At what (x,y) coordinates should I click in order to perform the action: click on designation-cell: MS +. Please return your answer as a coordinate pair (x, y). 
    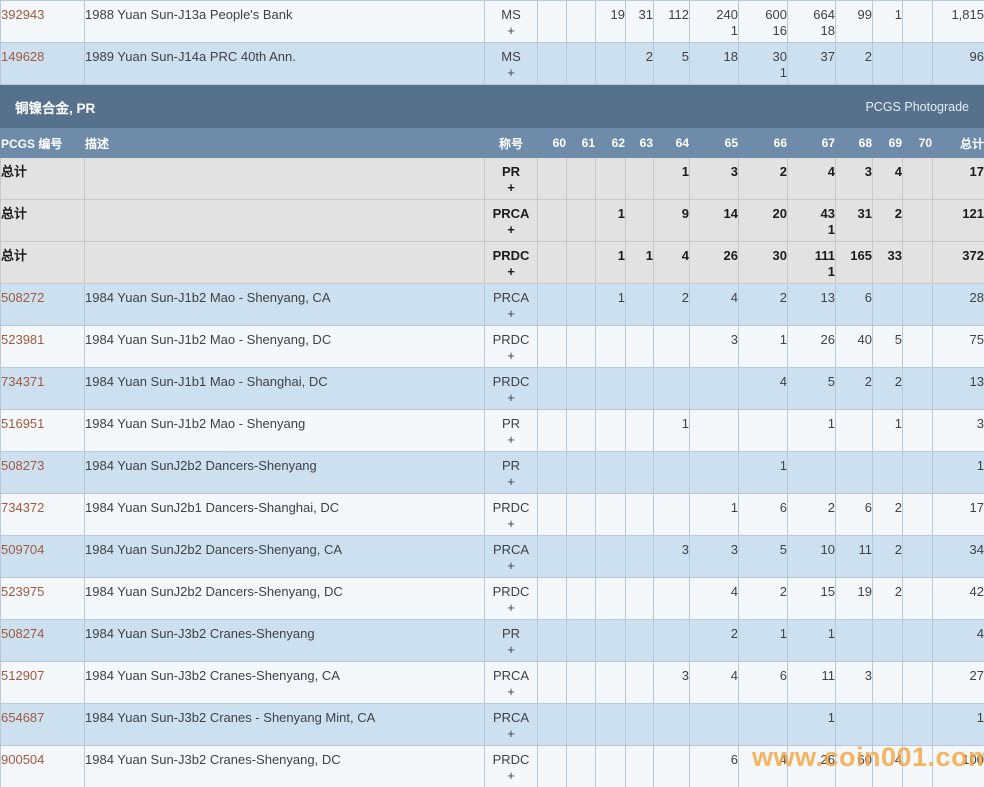
    Looking at the image, I should click on (511, 21).